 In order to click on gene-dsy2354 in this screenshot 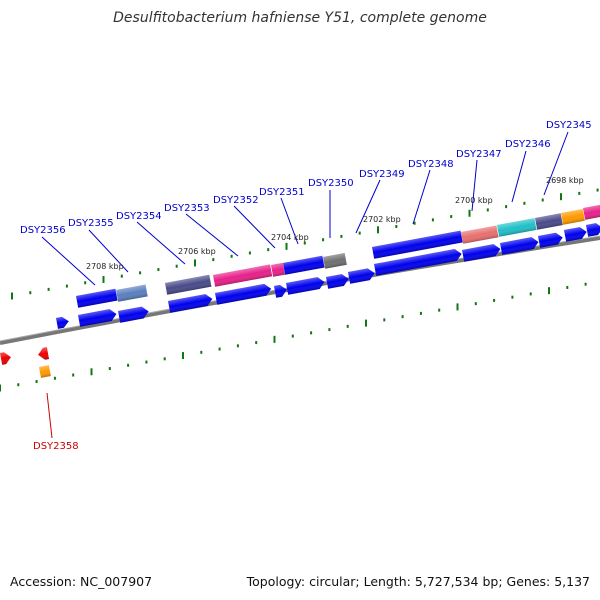, I will do `click(188, 284)`.